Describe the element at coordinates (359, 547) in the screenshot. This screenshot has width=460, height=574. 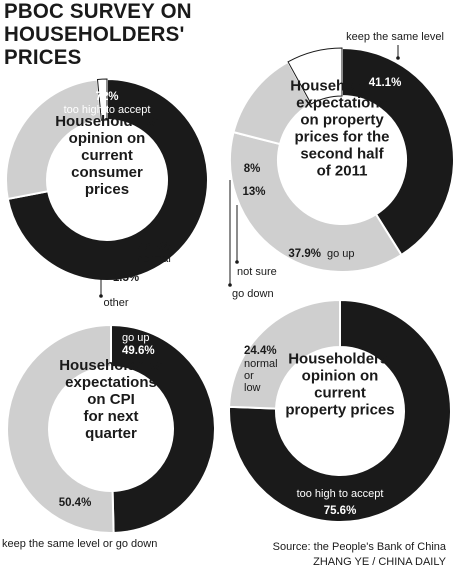
I see `source-note: Source: the People's Bank of China` at that location.